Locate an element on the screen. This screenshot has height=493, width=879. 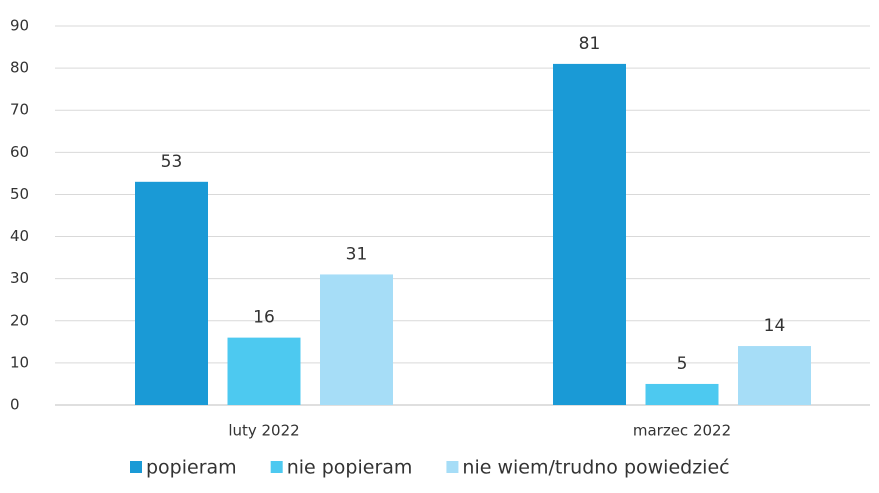
data-label: 31 is located at coordinates (357, 254).